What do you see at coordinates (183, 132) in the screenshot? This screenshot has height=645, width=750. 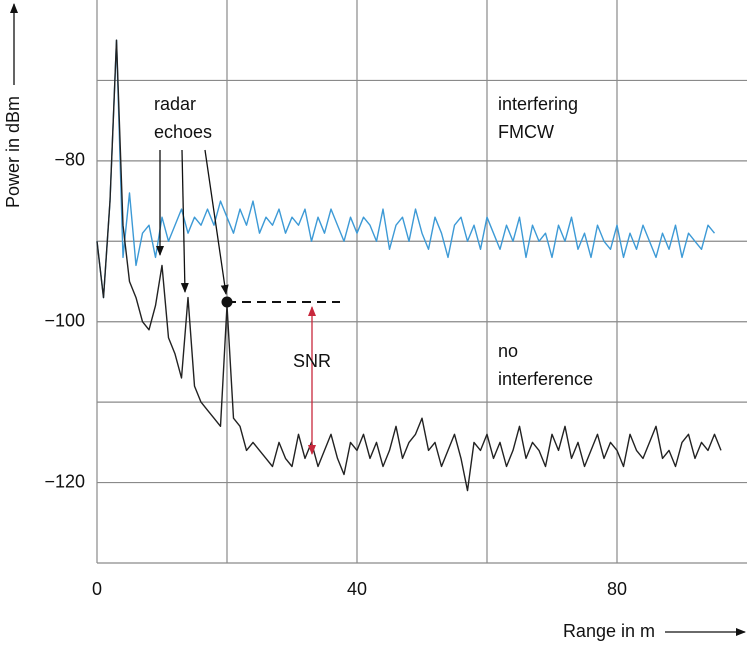 I see `annotation: echoes` at bounding box center [183, 132].